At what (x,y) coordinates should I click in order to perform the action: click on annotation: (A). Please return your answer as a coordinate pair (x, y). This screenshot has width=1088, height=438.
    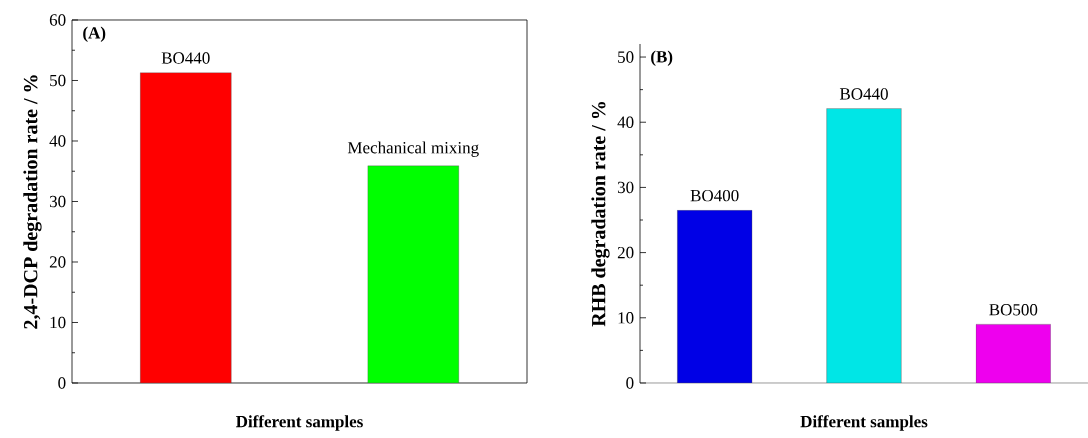
    Looking at the image, I should click on (94, 34).